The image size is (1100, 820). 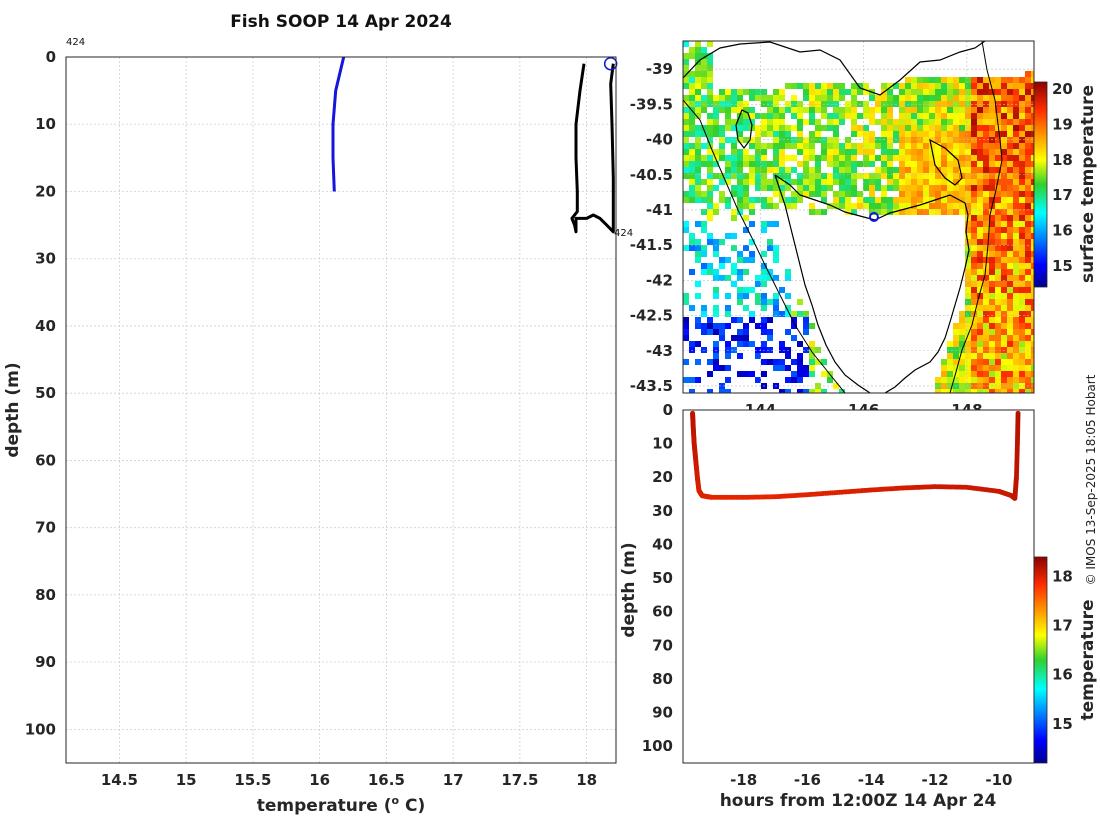 I want to click on depth-time-y-tick-label: 0, so click(x=668, y=410).